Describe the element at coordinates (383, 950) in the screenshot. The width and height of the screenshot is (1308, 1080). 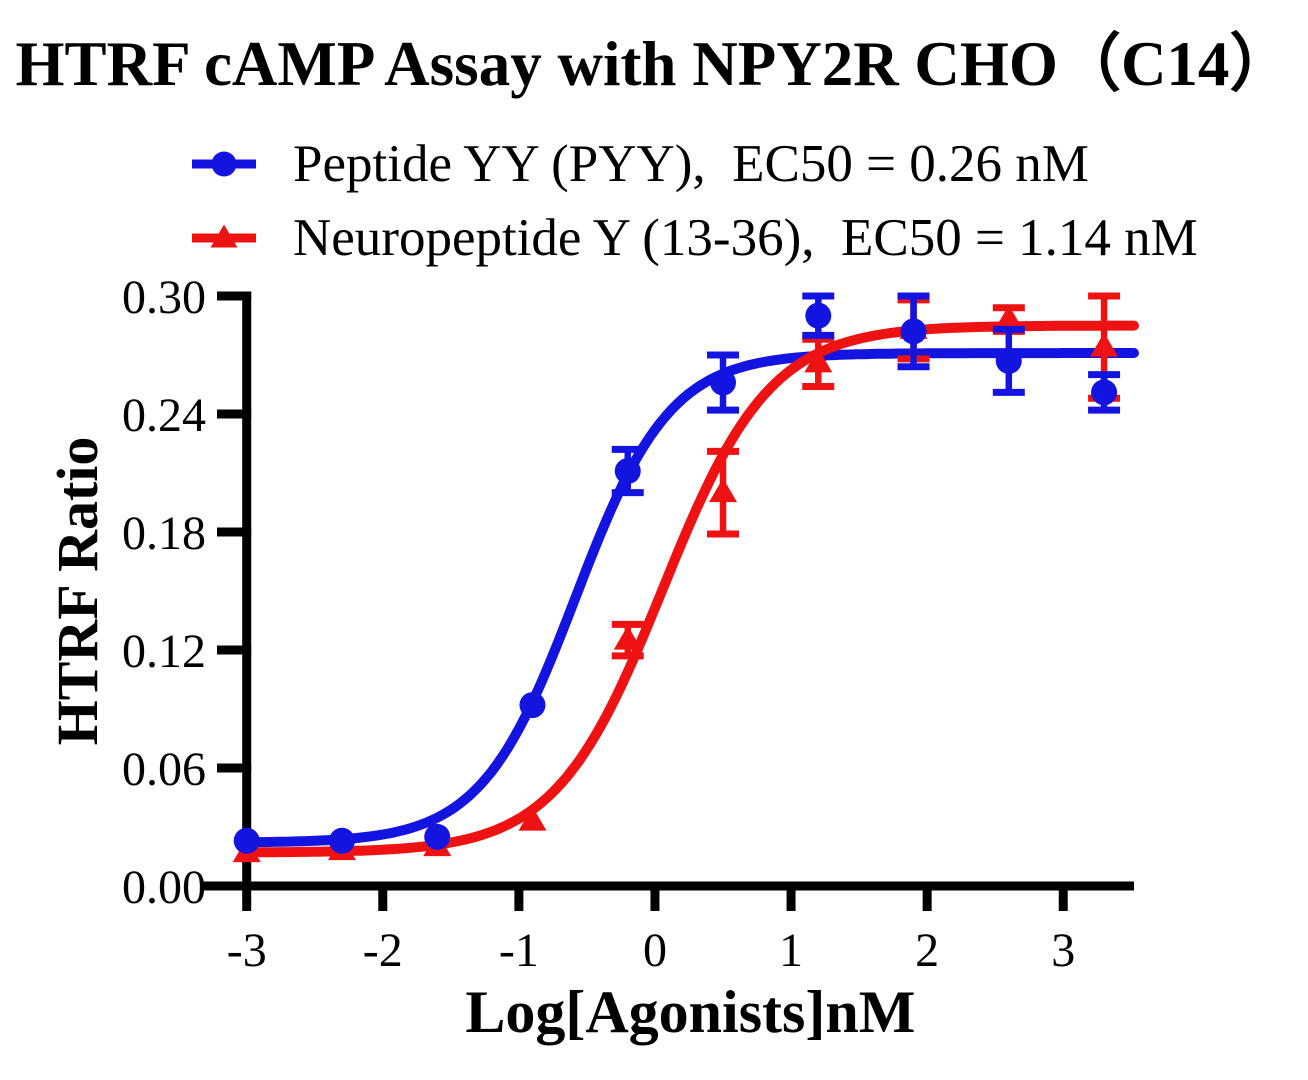
I see `x-tick-label: -2` at that location.